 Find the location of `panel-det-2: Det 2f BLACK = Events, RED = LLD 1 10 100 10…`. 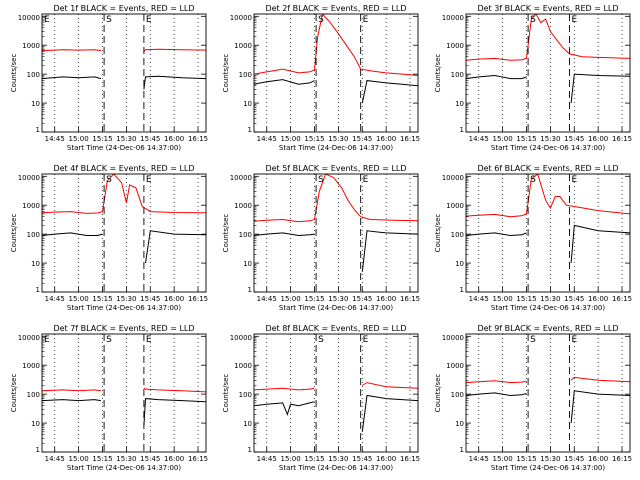

panel-det-2: Det 2f BLACK = Events, RED = LLD 1 10 100 10… is located at coordinates (321, 78).